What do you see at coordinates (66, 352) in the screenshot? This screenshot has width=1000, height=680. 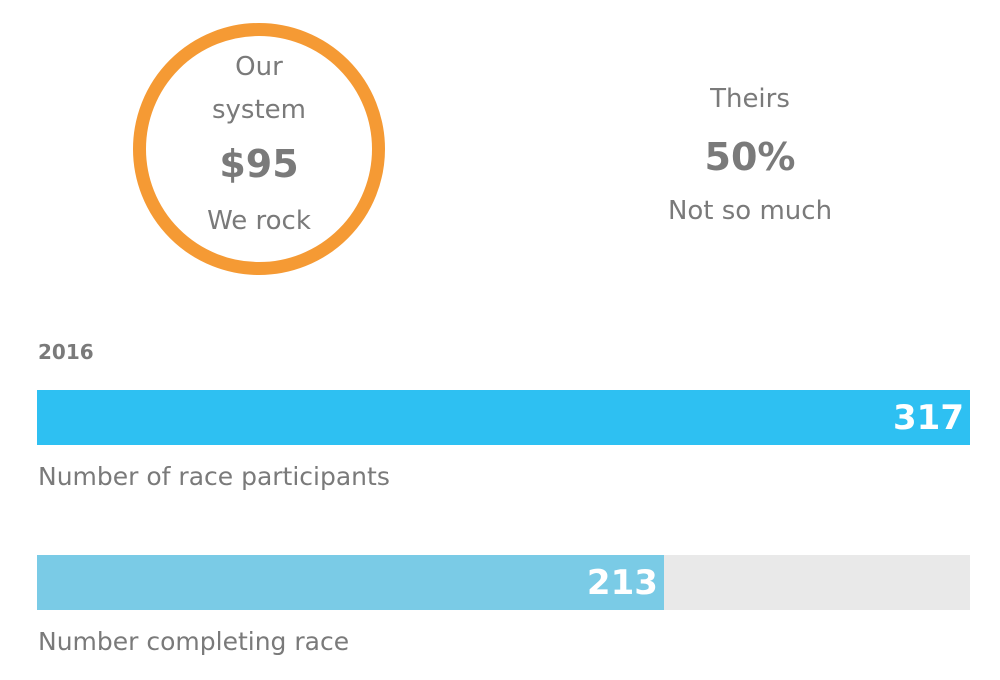 I see `year-label: 2016` at bounding box center [66, 352].